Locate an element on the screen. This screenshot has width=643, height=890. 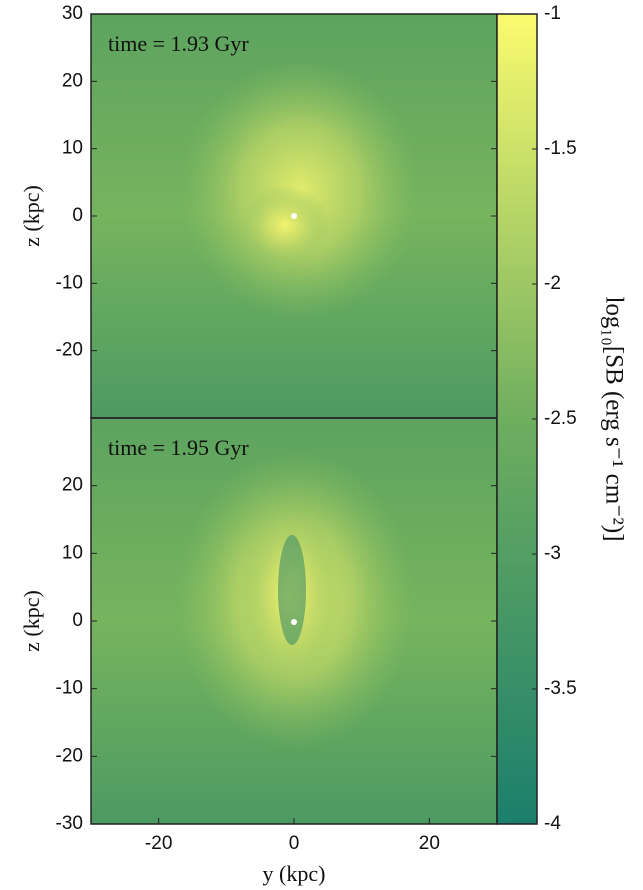
annotation: time = 1.93 Gyr is located at coordinates (178, 43).